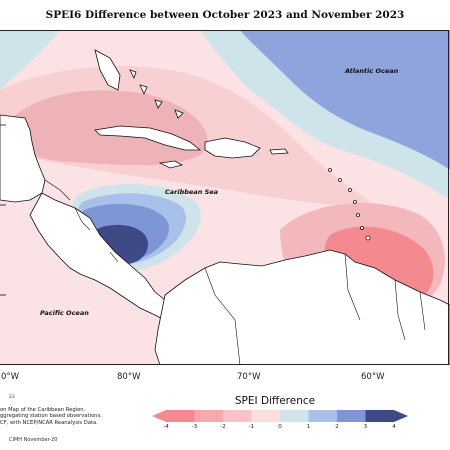  I want to click on mexico, so click(23, 158).